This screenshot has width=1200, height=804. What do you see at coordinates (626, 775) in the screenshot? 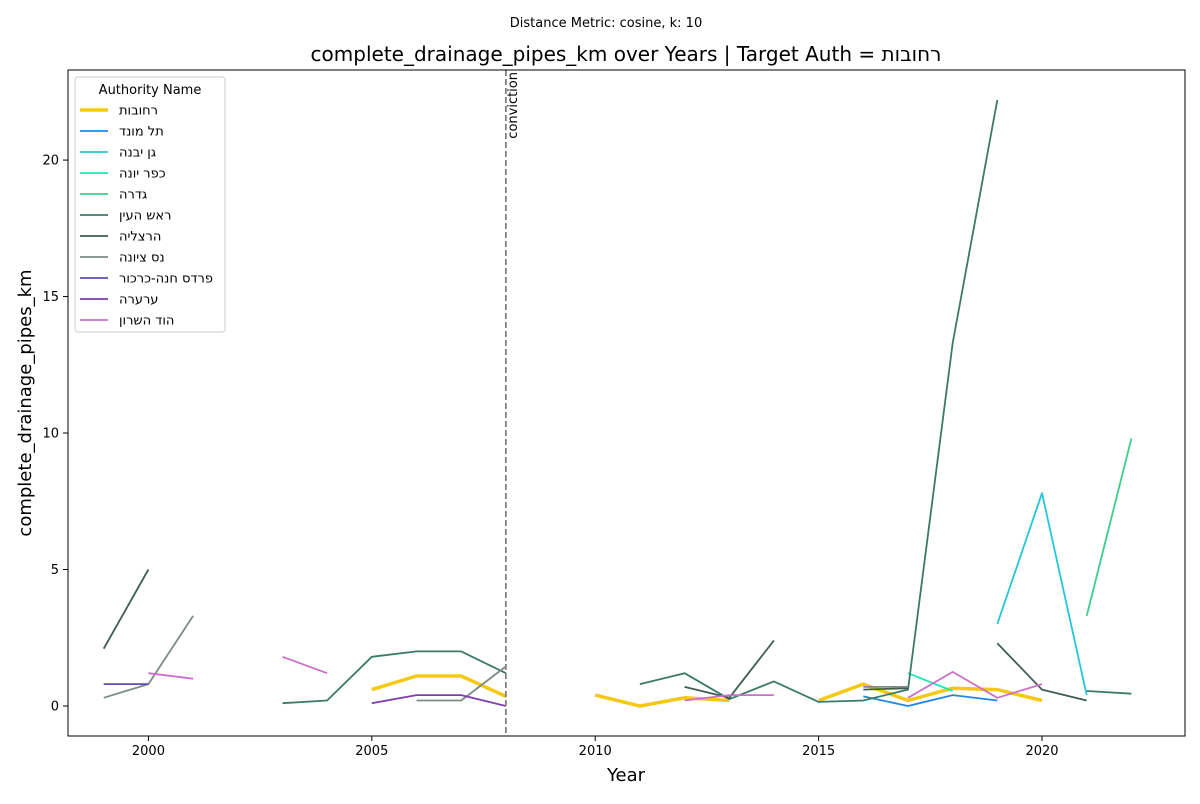
I see `x-axis-label: Year` at bounding box center [626, 775].